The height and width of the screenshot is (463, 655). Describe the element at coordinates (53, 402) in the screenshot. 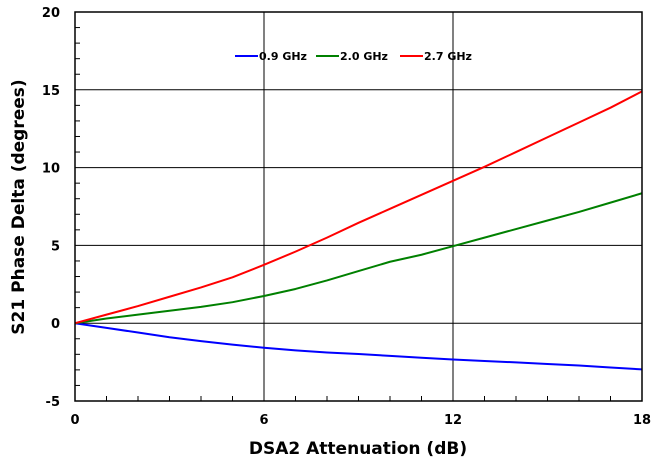

I see `y-tick-label: -5` at that location.